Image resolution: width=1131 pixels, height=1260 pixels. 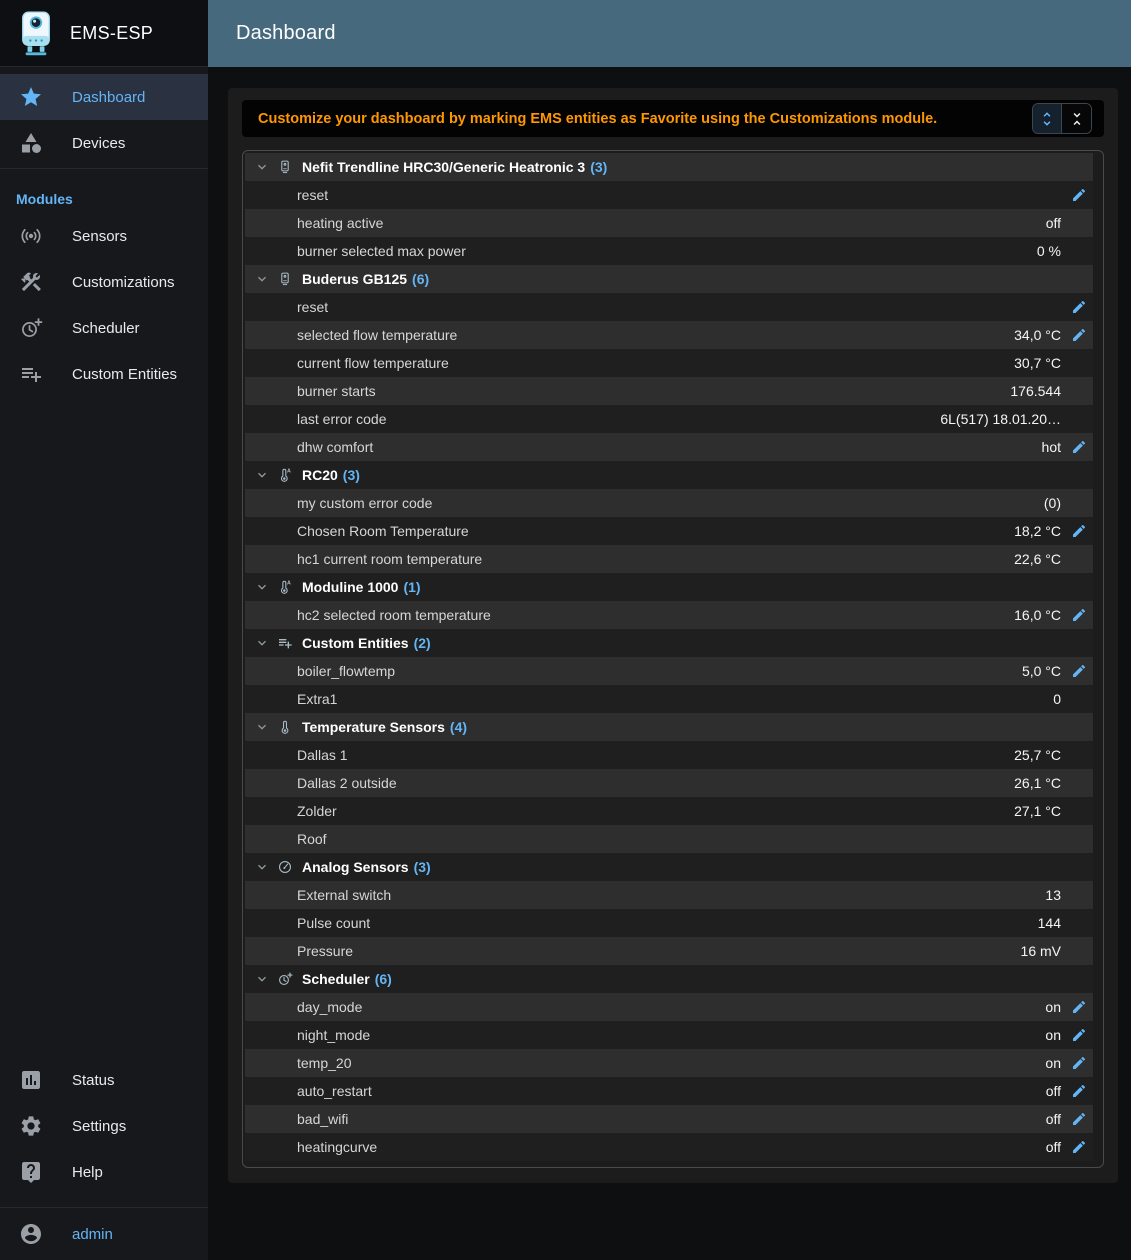 I want to click on group-name: Moduline 1000, so click(x=350, y=587).